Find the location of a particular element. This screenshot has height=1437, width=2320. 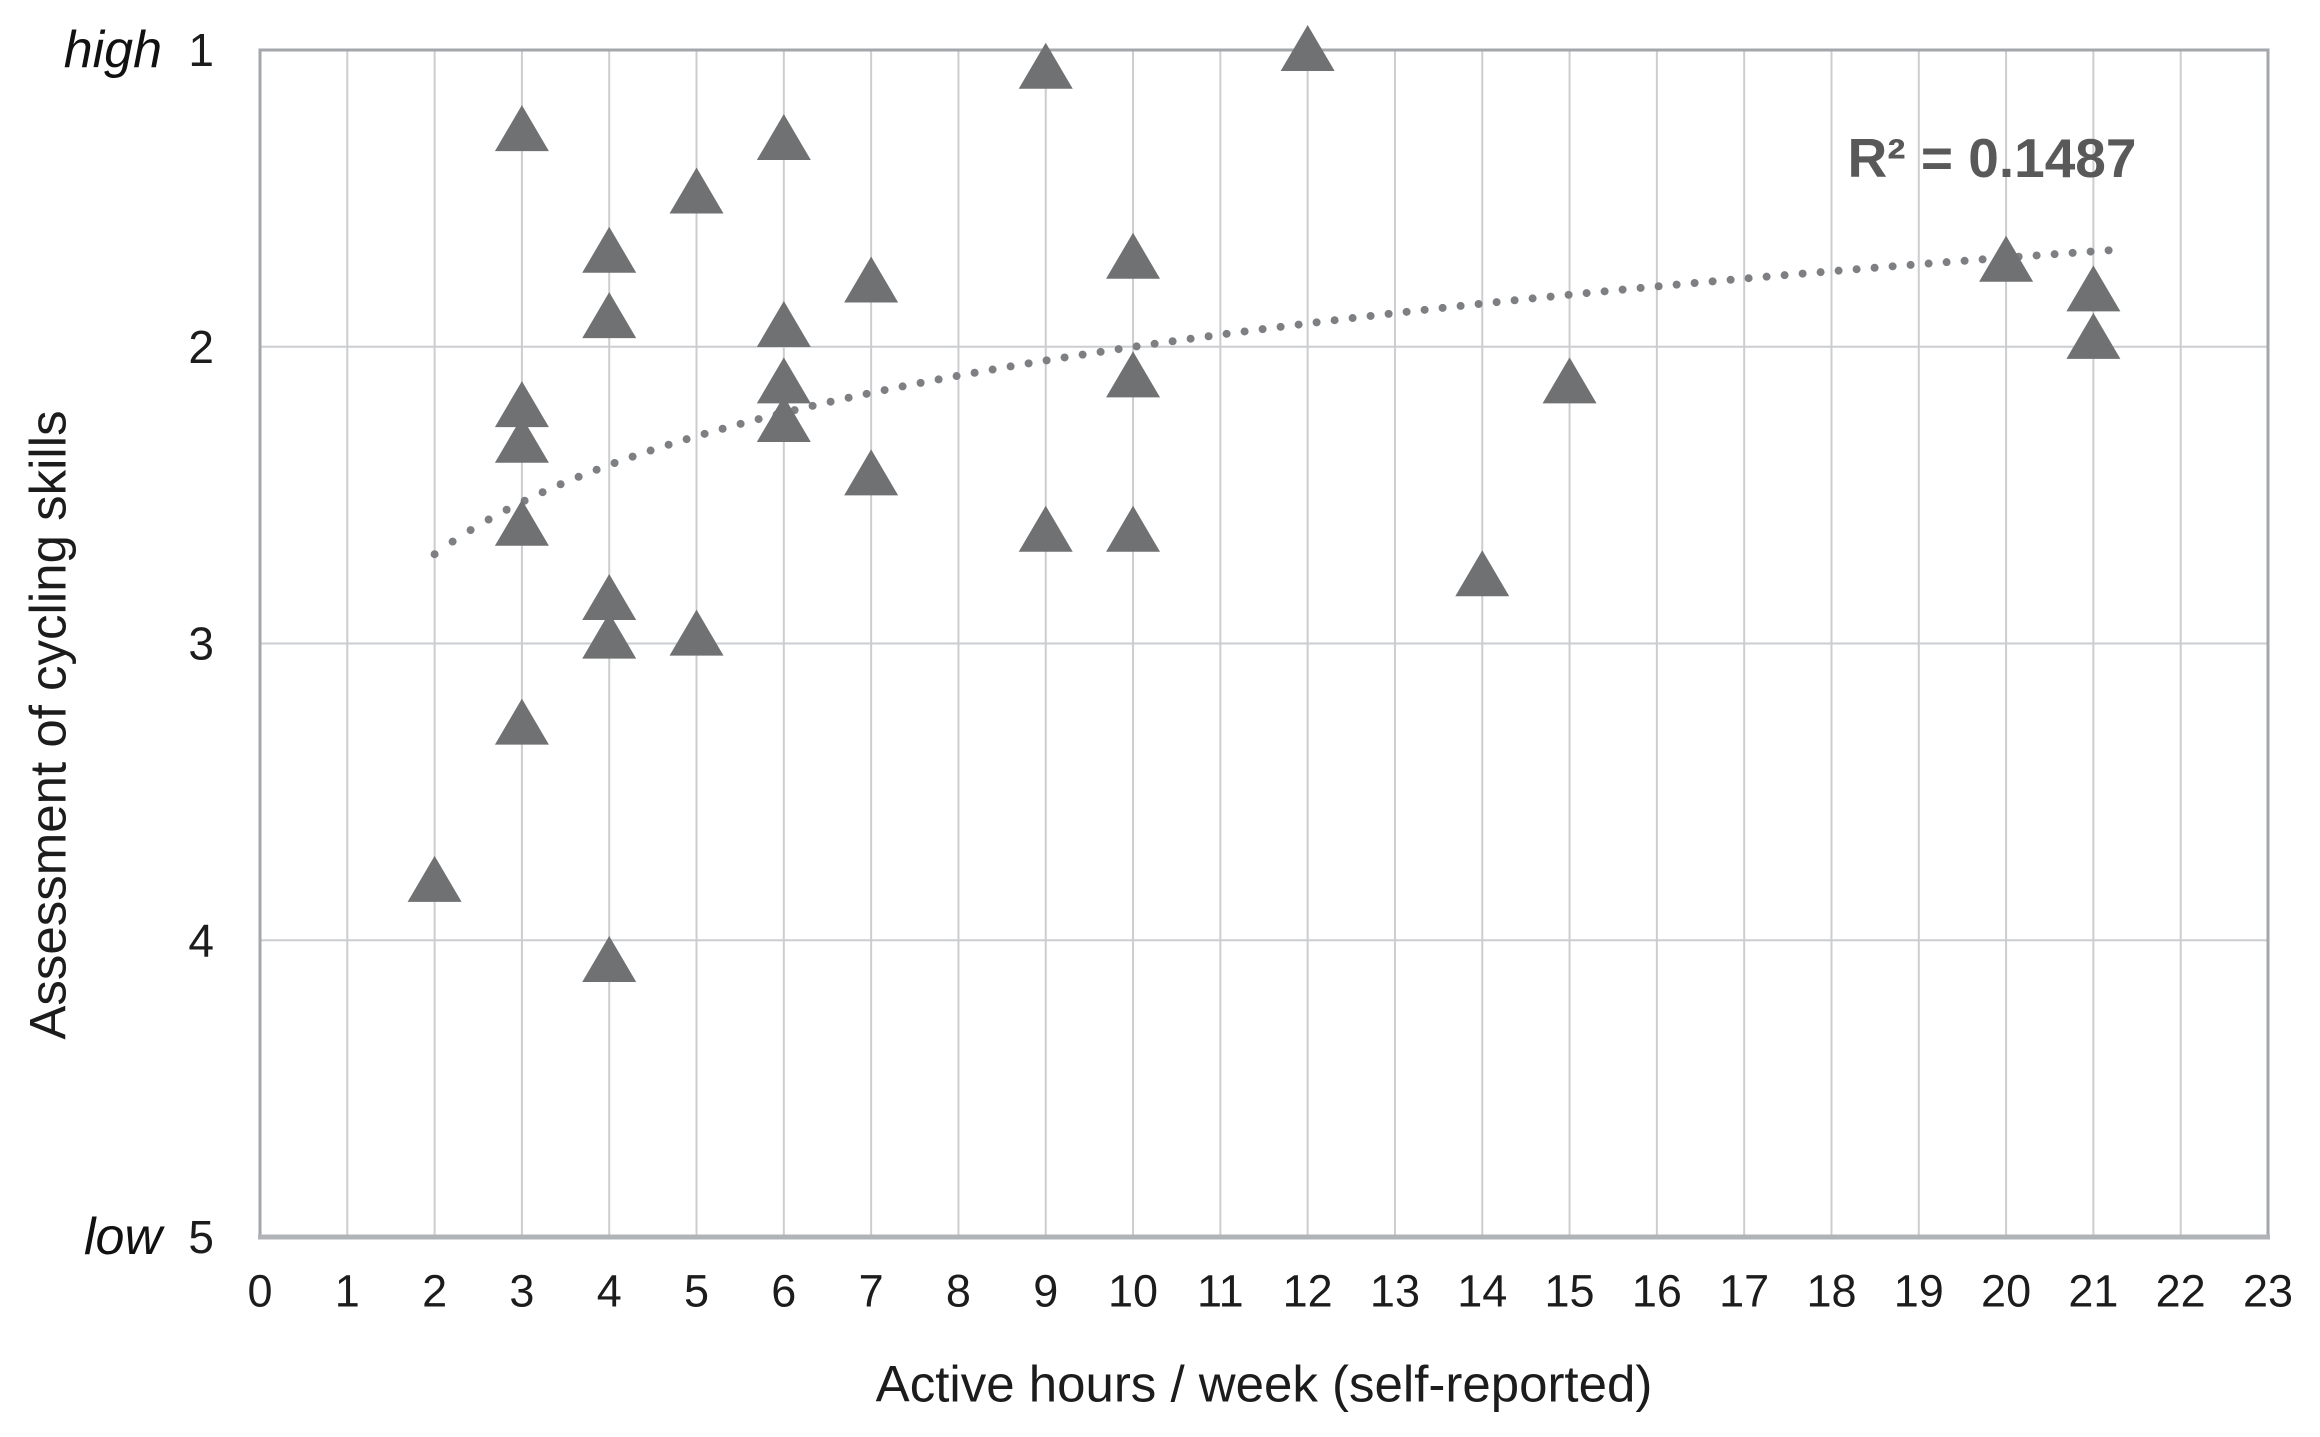

x-tick-label-20: 20 is located at coordinates (2006, 1291).